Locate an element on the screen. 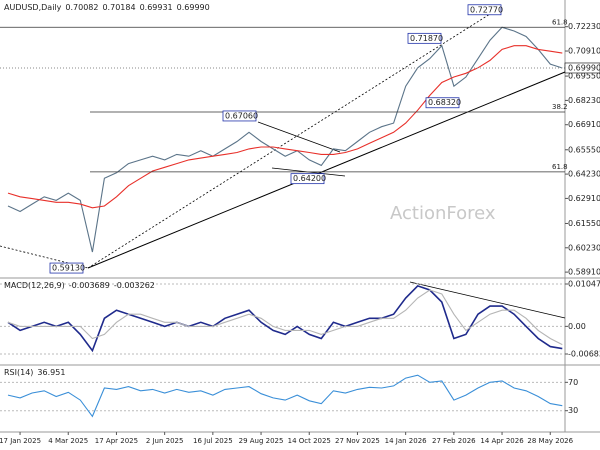  annotation-label: 0.72770 is located at coordinates (486, 9).